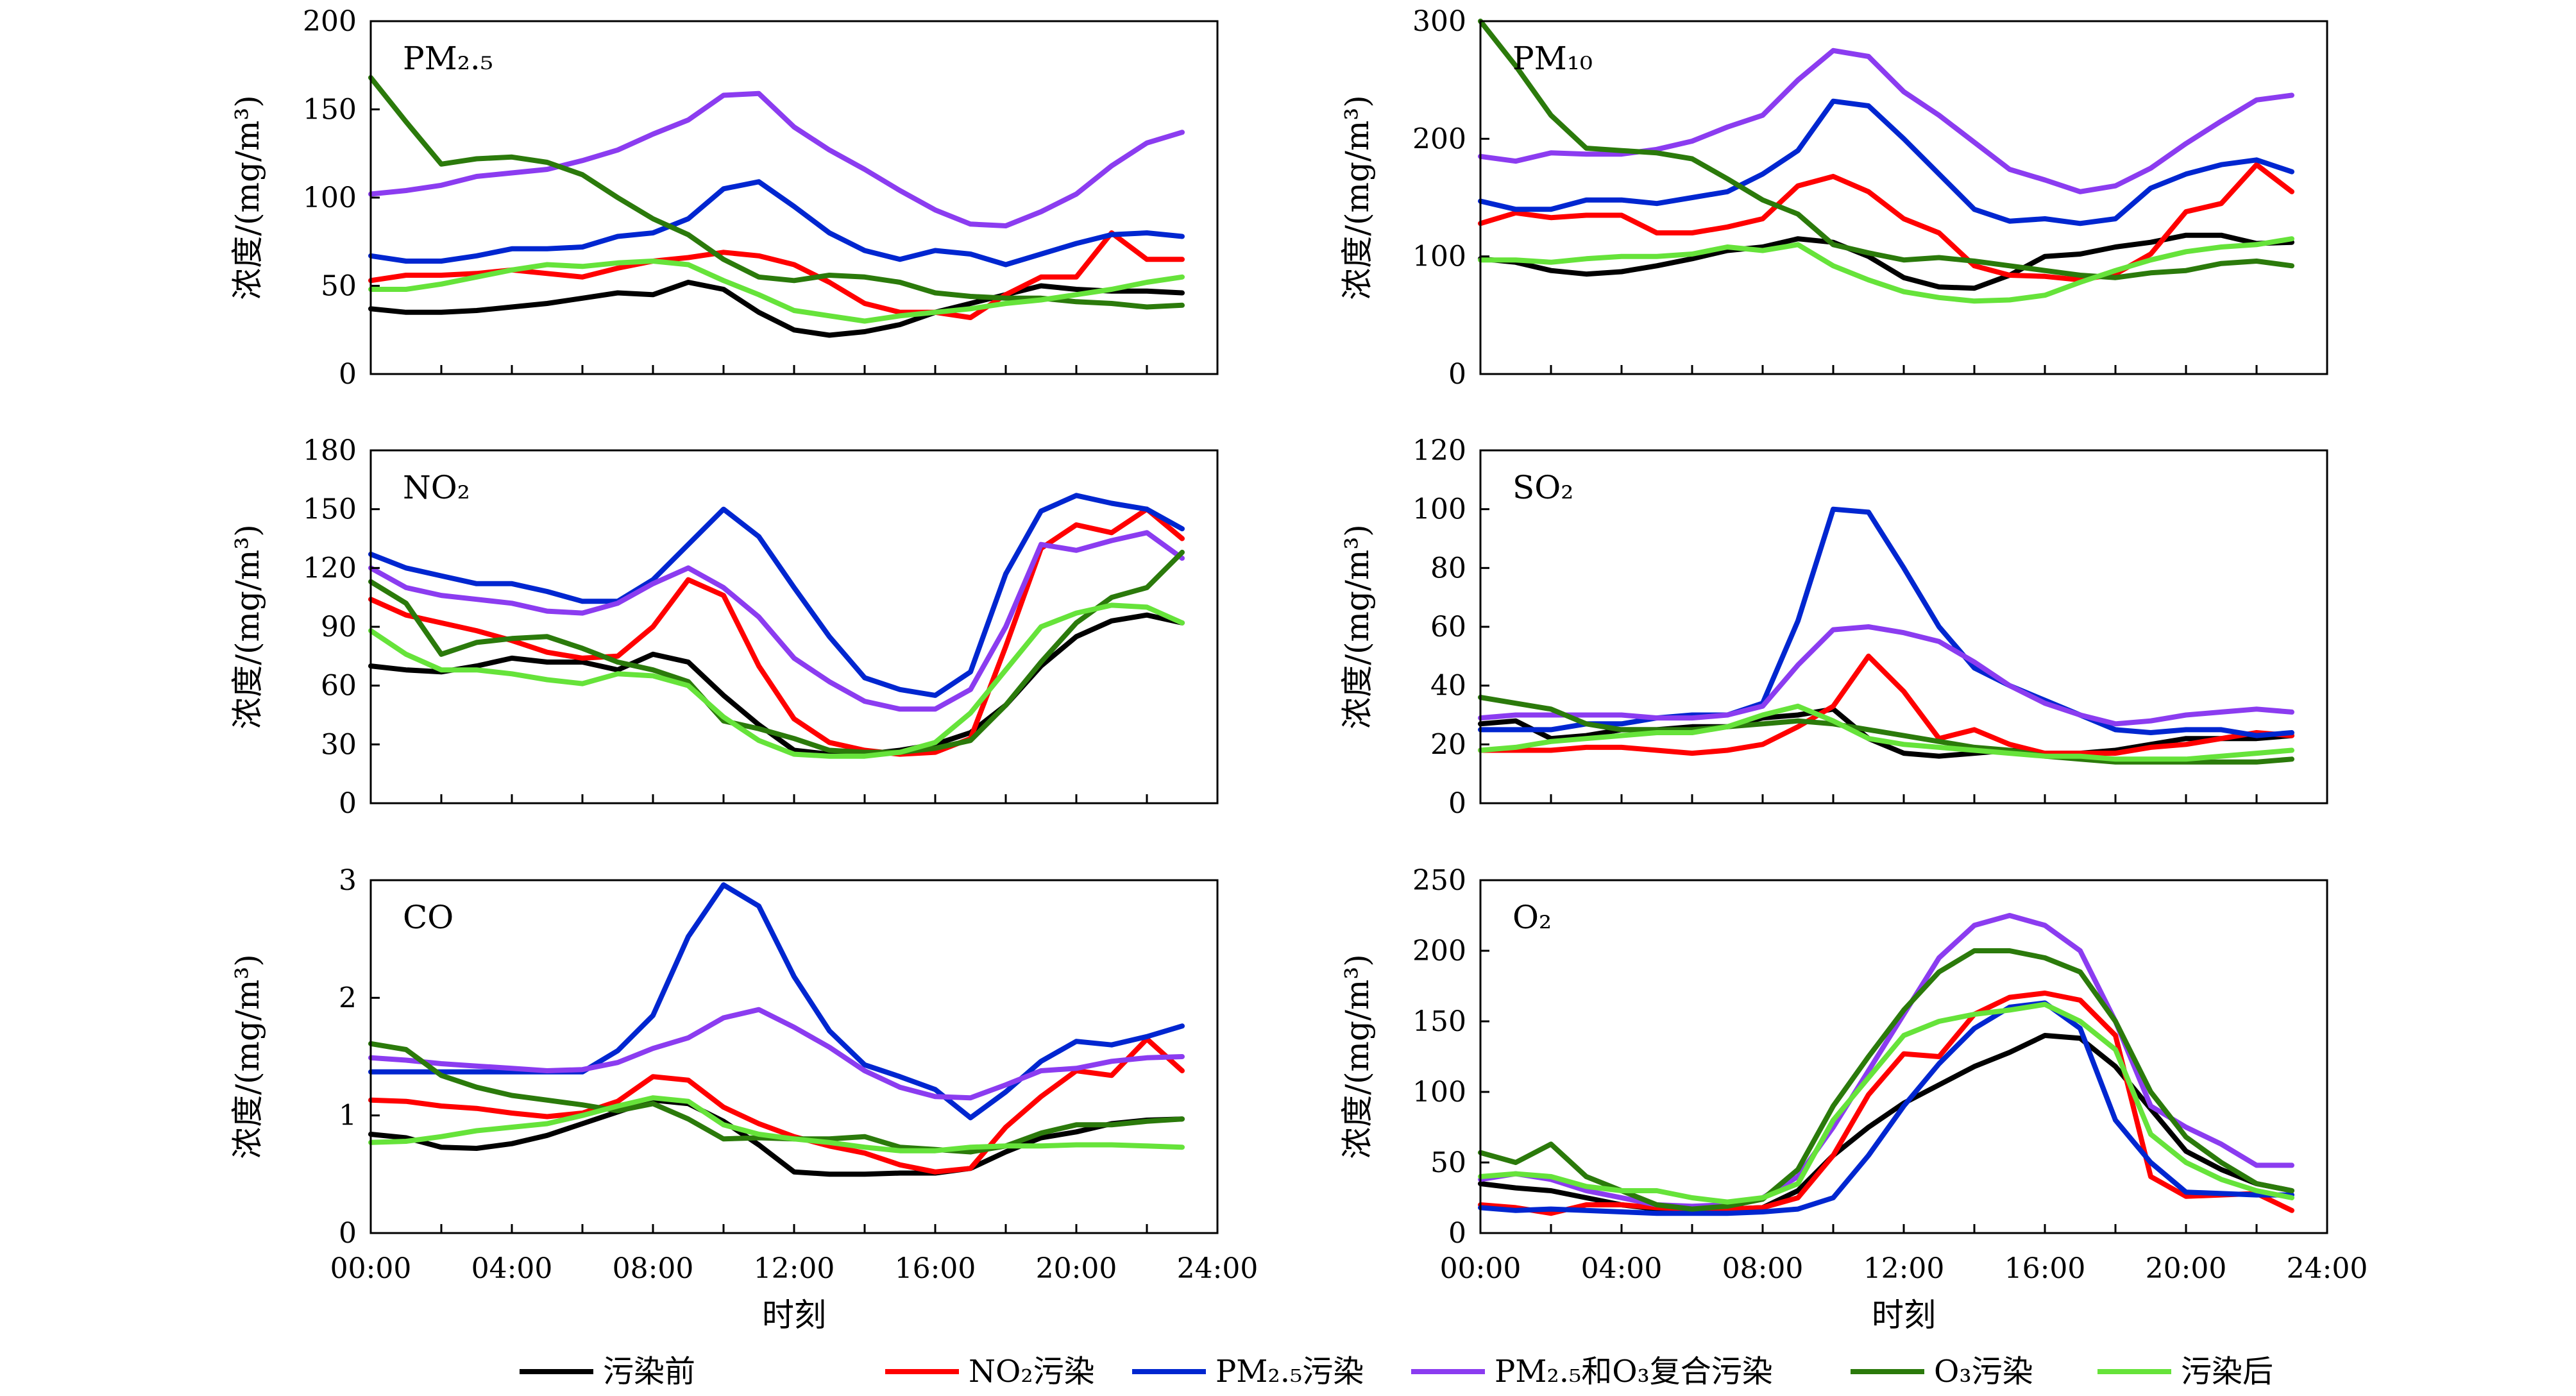 The height and width of the screenshot is (1396, 2576). I want to click on legend-item: 污染前, so click(607, 1372).